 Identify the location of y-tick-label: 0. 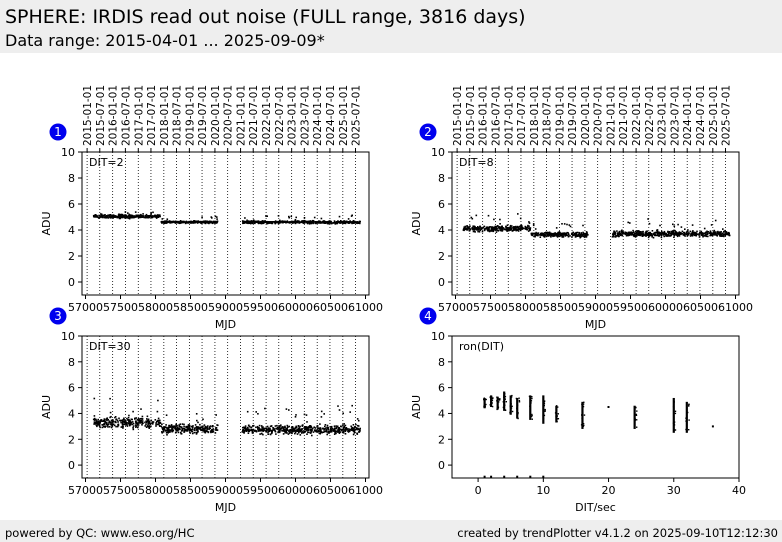
(71, 282).